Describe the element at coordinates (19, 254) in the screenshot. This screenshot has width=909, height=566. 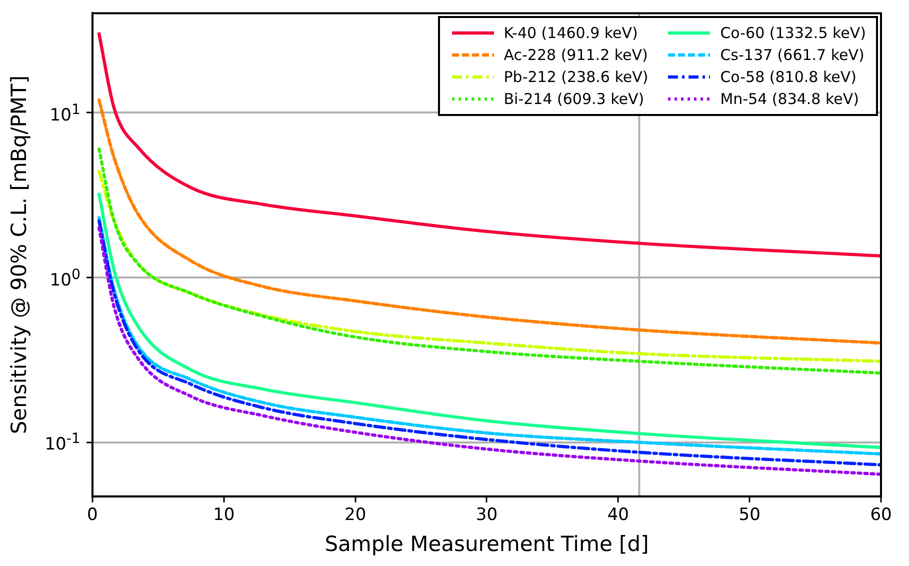
I see `y-axis-title: Sensitivity @ 90% C.L. [mBq/PMT]` at that location.